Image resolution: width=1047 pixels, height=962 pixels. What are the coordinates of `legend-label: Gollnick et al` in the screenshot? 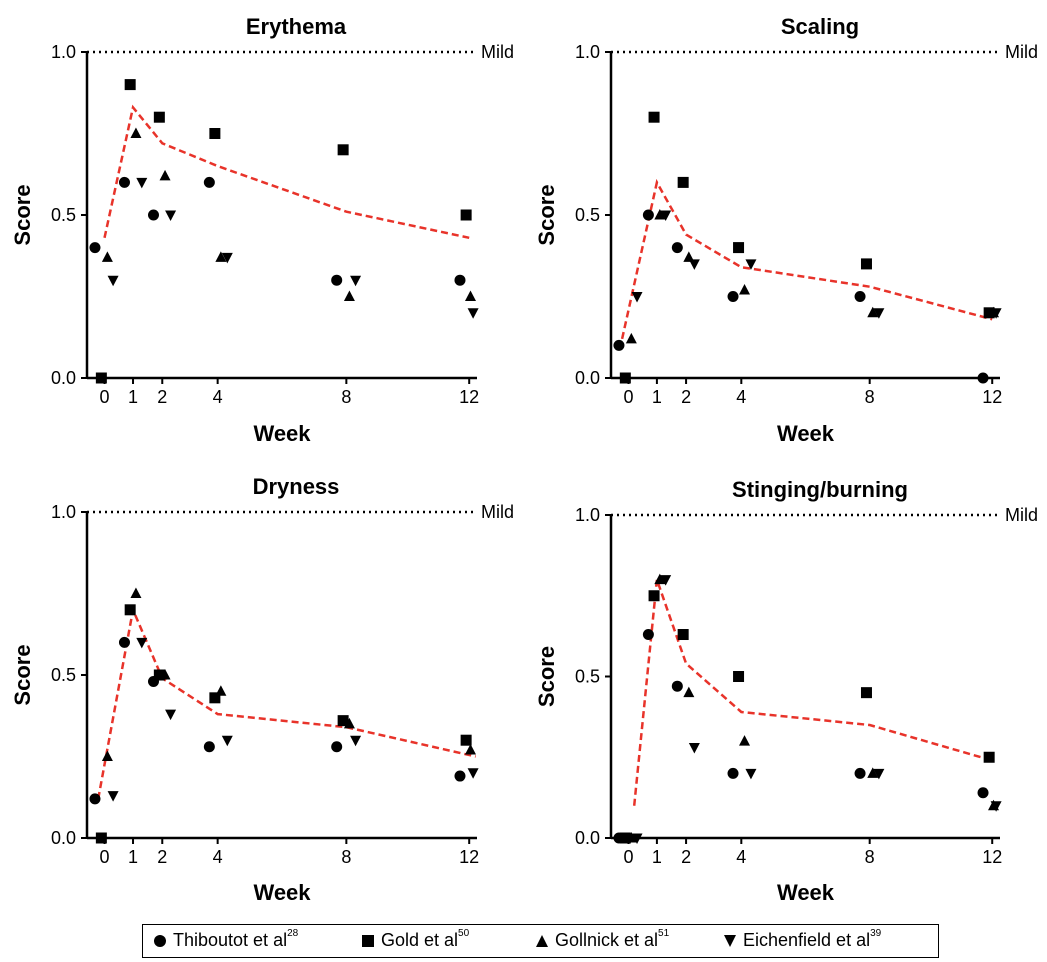 It's located at (607, 940).